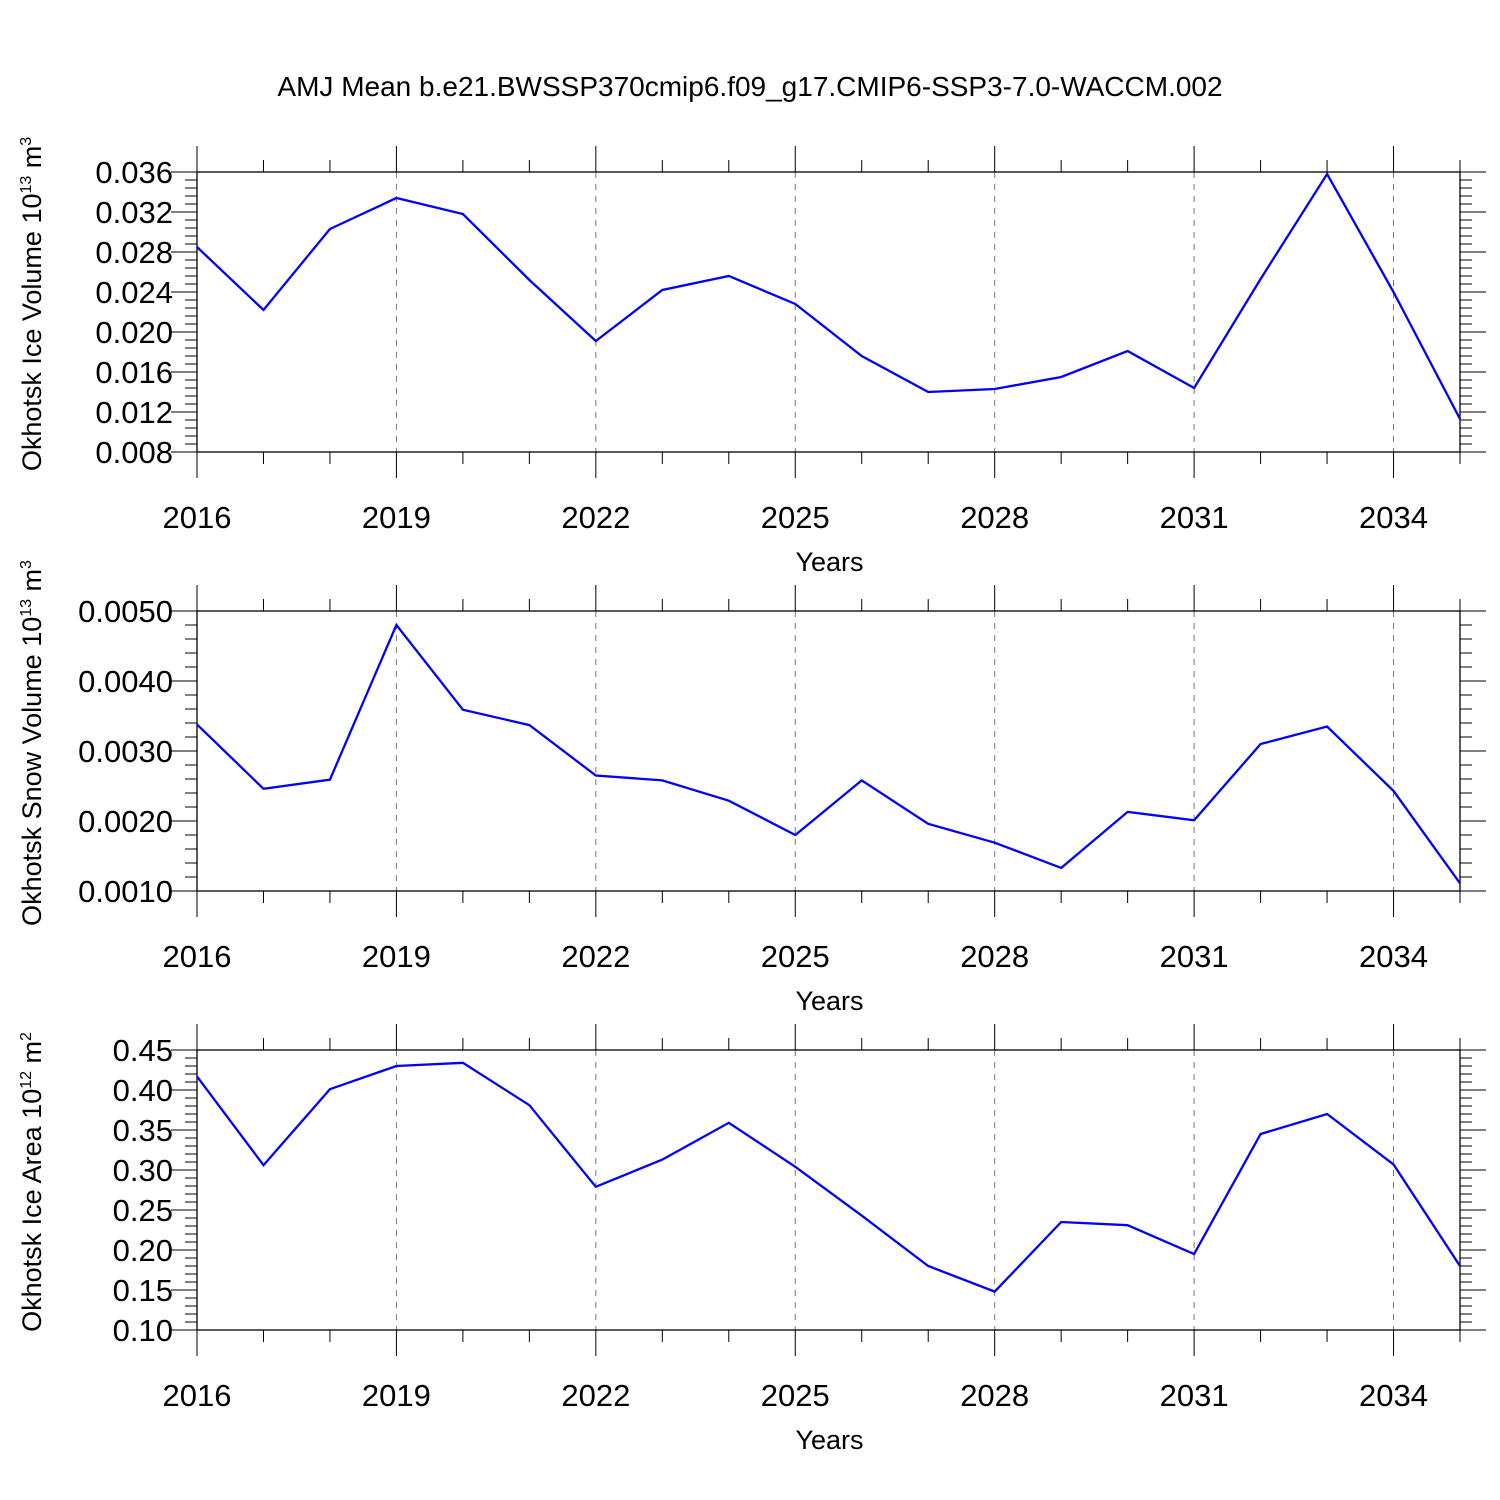 This screenshot has width=1500, height=1500. Describe the element at coordinates (134, 452) in the screenshot. I see `y-tick-label: 0.008` at that location.